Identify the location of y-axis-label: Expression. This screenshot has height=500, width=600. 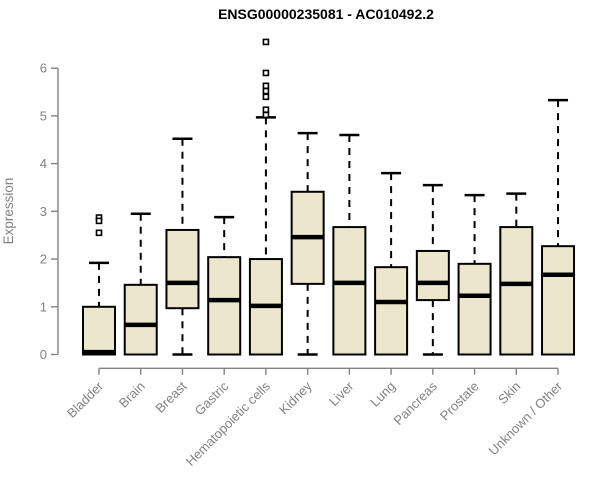
(8, 211).